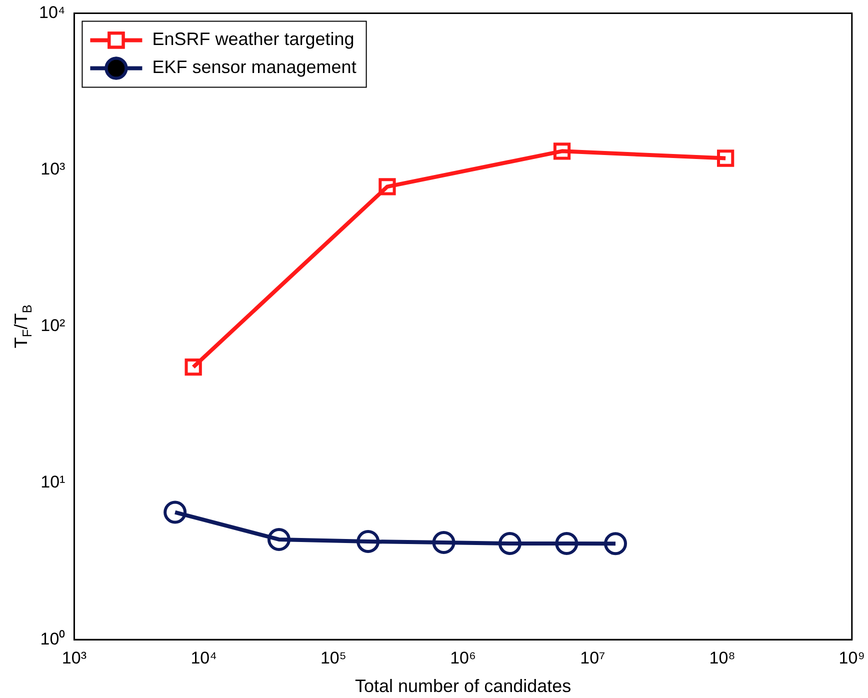 The image size is (868, 698). Describe the element at coordinates (53, 326) in the screenshot. I see `y-tick-label: 10²` at that location.